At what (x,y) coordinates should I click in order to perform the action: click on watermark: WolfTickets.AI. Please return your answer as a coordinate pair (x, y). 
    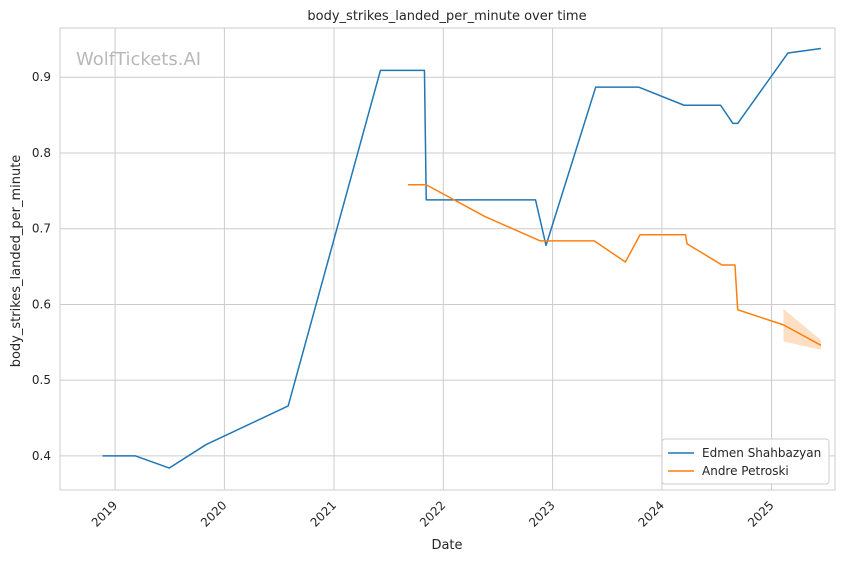
    Looking at the image, I should click on (138, 59).